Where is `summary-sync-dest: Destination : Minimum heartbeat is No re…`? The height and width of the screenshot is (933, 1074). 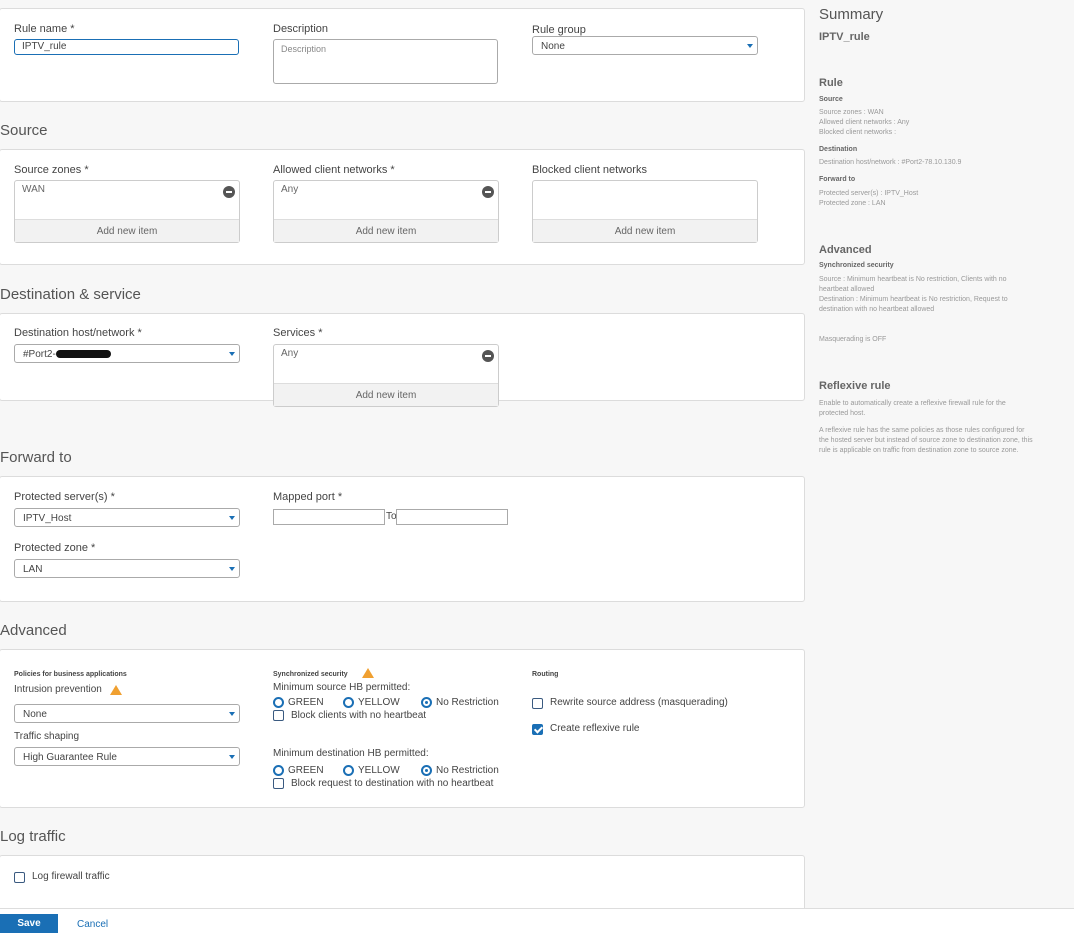
summary-sync-dest: Destination : Minimum heartbeat is No re… is located at coordinates (913, 304).